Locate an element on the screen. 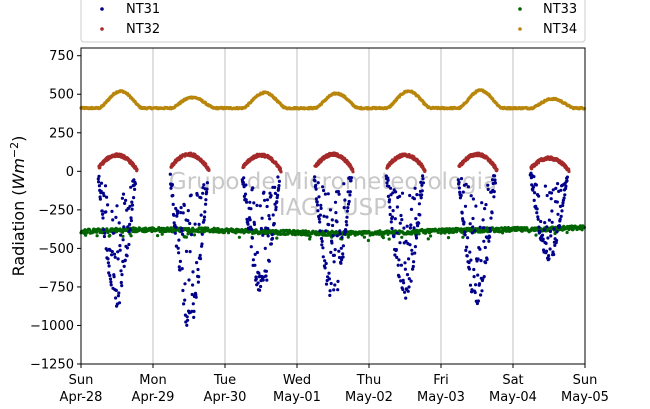 The image size is (650, 409). x-tick-label-date: Apr-29 is located at coordinates (153, 397).